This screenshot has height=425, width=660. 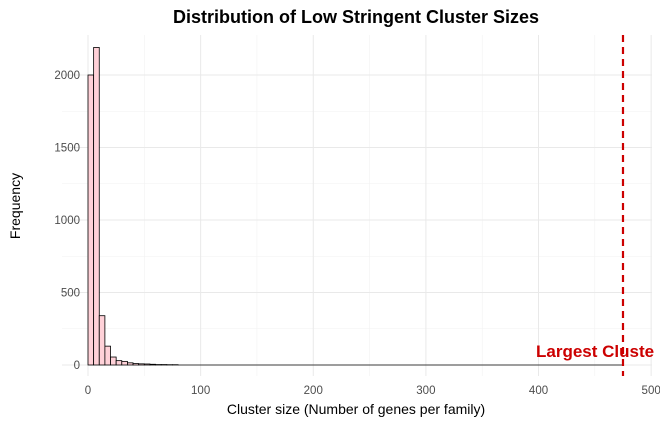 What do you see at coordinates (313, 391) in the screenshot?
I see `x-tick-label: 200` at bounding box center [313, 391].